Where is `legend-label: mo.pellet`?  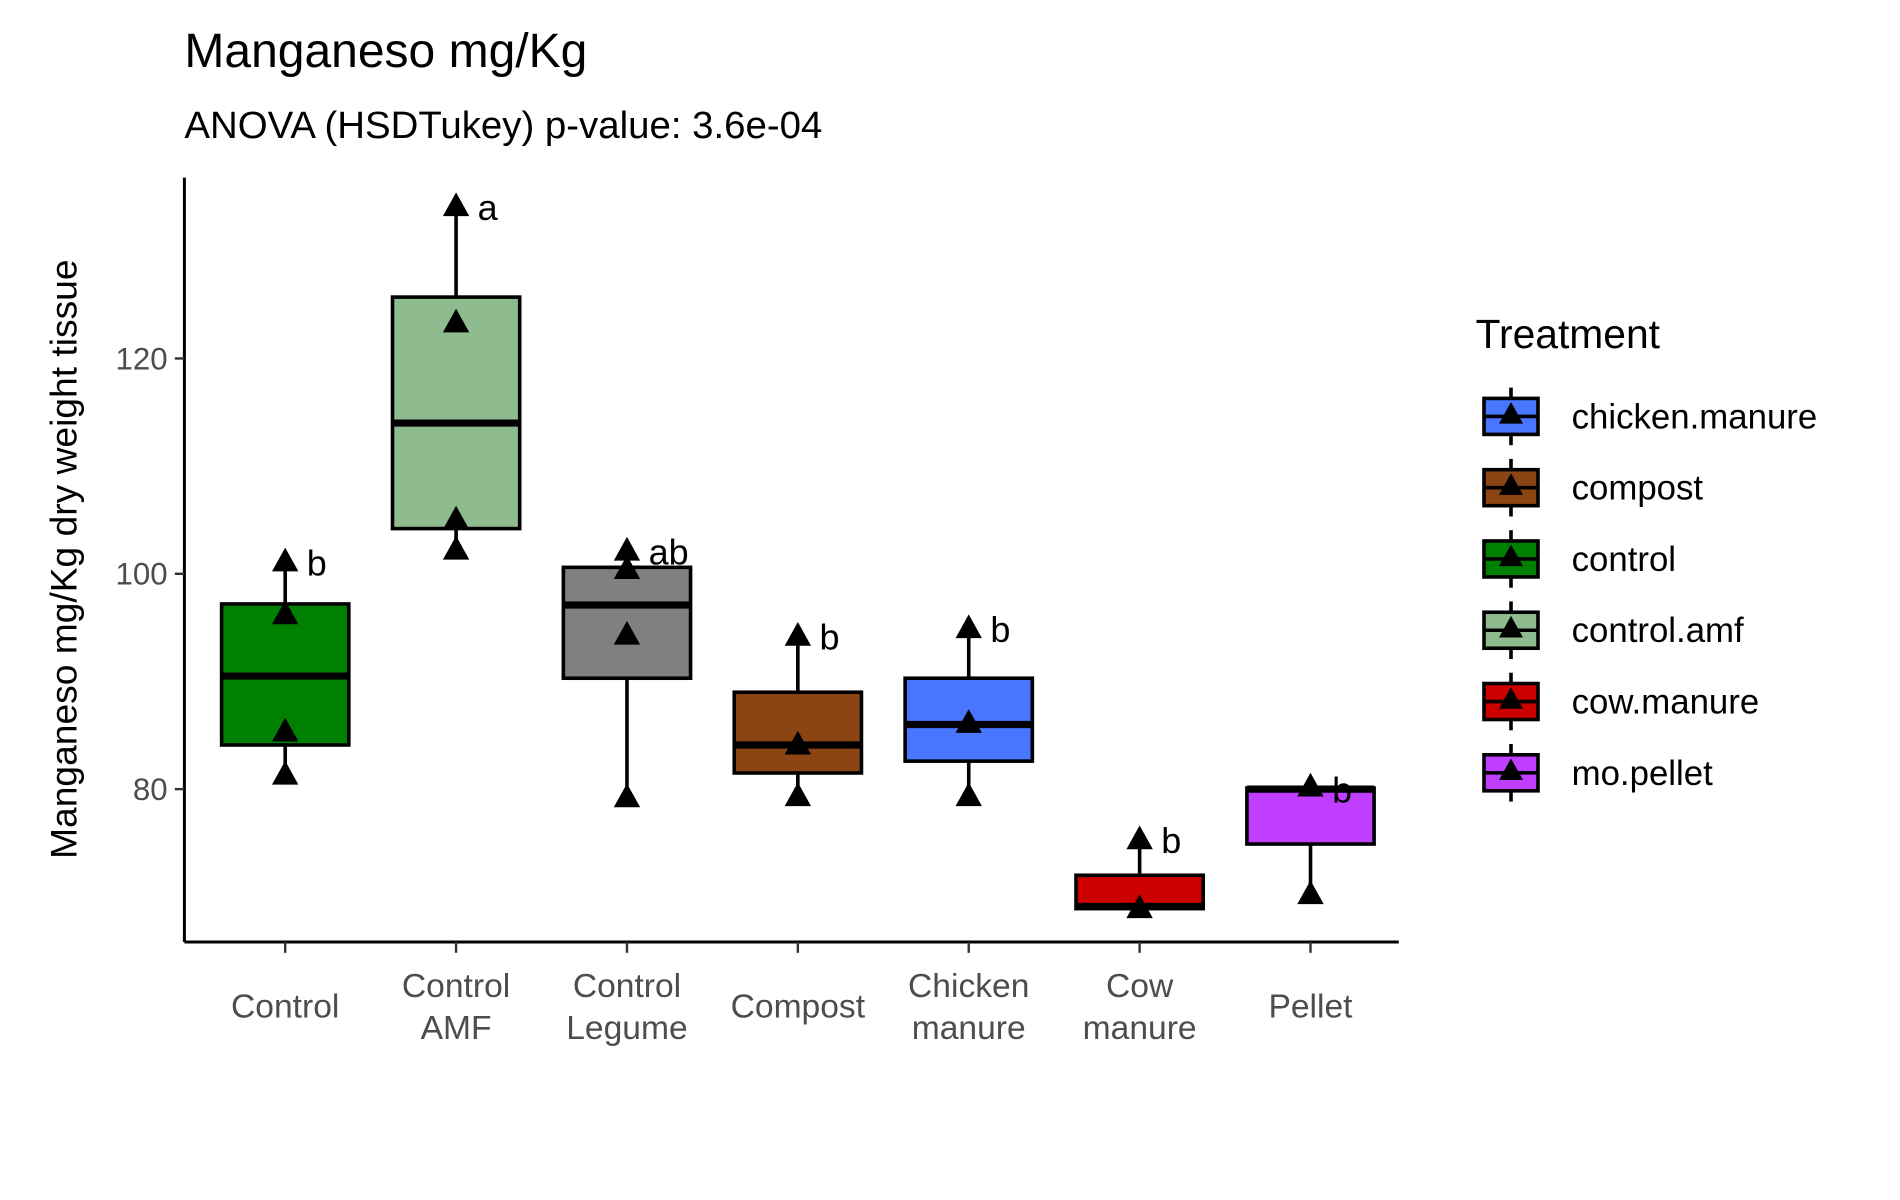
legend-label: mo.pellet is located at coordinates (1643, 773).